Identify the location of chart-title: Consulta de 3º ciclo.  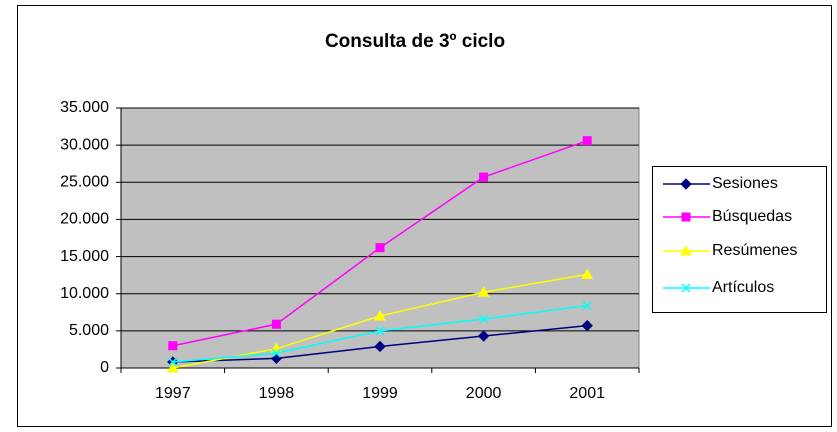
(415, 41).